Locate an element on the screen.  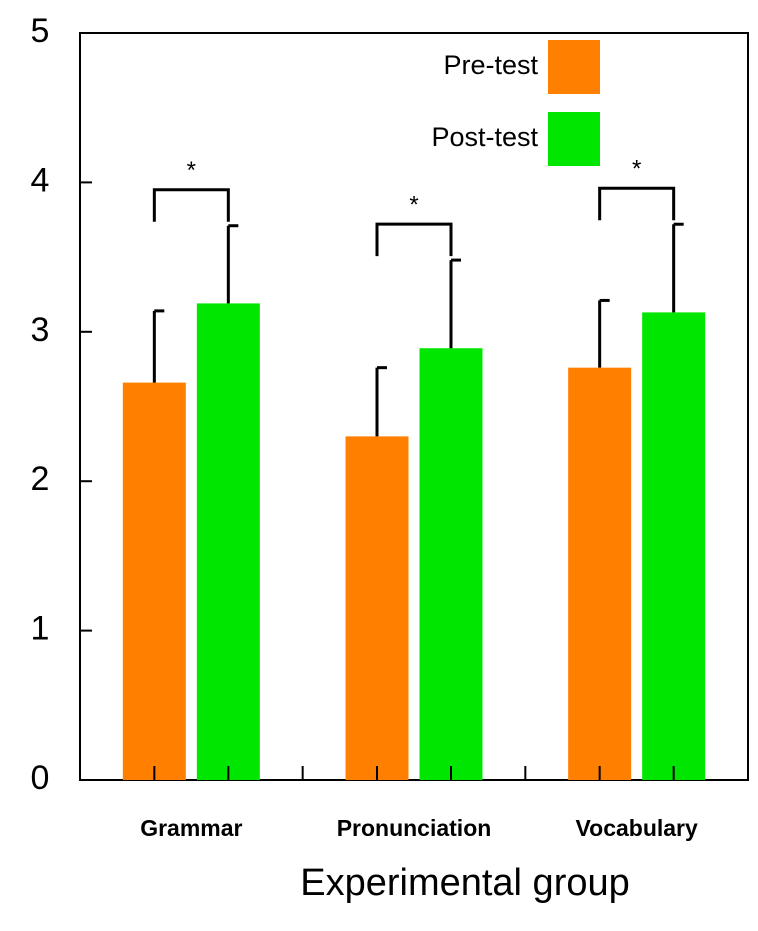
y-tick-label: 0 is located at coordinates (40, 778).